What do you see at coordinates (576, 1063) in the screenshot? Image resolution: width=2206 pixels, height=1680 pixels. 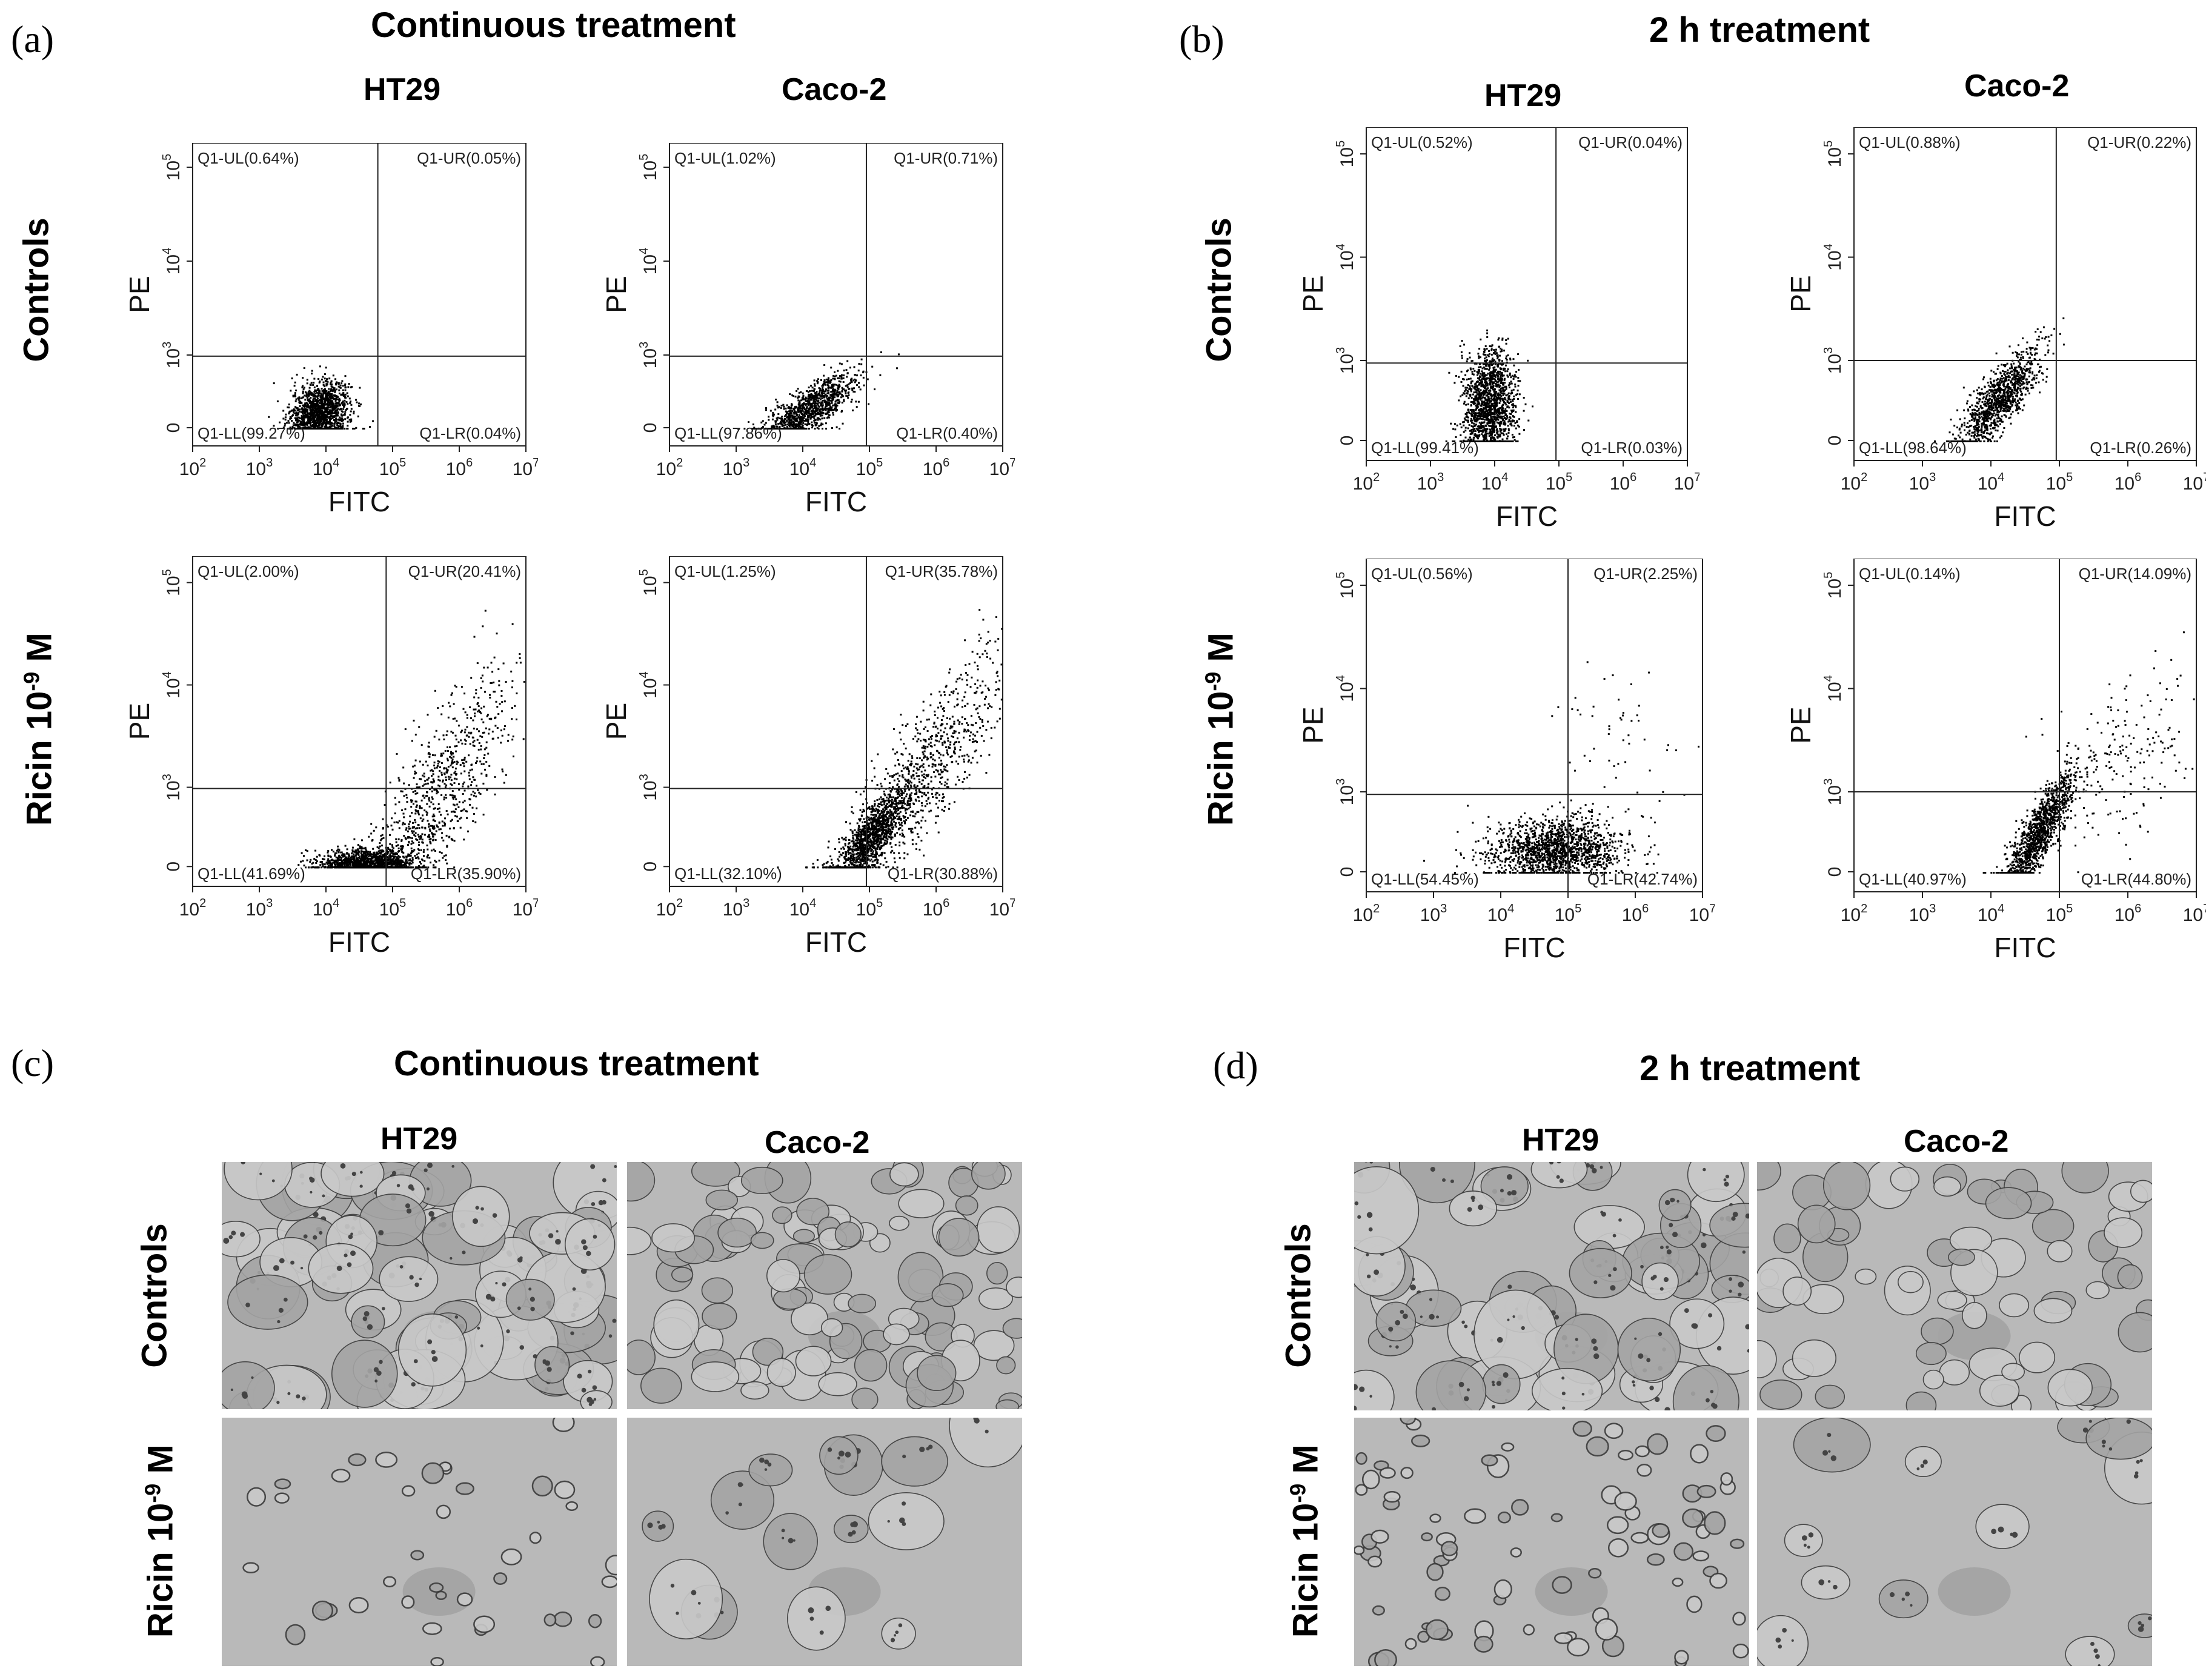 I see `panel-c-title: Continuous treatment` at bounding box center [576, 1063].